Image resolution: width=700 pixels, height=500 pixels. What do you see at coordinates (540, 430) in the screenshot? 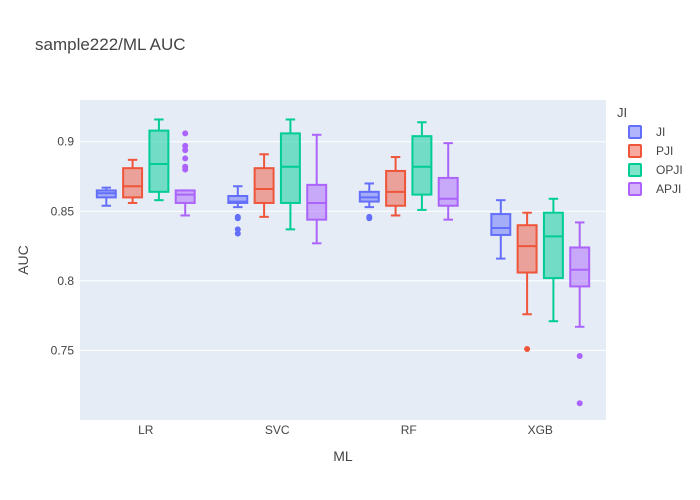
I see `x-tick-label: XGB` at bounding box center [540, 430].